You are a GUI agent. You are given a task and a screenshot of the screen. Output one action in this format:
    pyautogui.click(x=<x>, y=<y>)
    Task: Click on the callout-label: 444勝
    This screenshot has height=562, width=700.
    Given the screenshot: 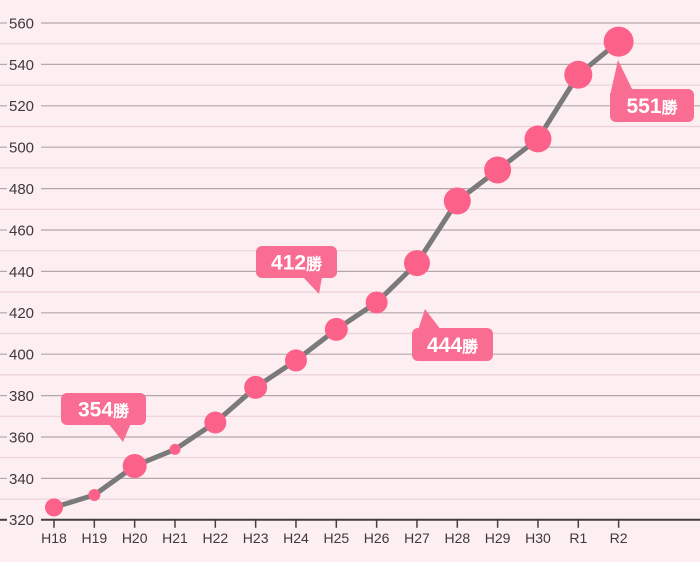 What is the action you would take?
    pyautogui.click(x=453, y=345)
    